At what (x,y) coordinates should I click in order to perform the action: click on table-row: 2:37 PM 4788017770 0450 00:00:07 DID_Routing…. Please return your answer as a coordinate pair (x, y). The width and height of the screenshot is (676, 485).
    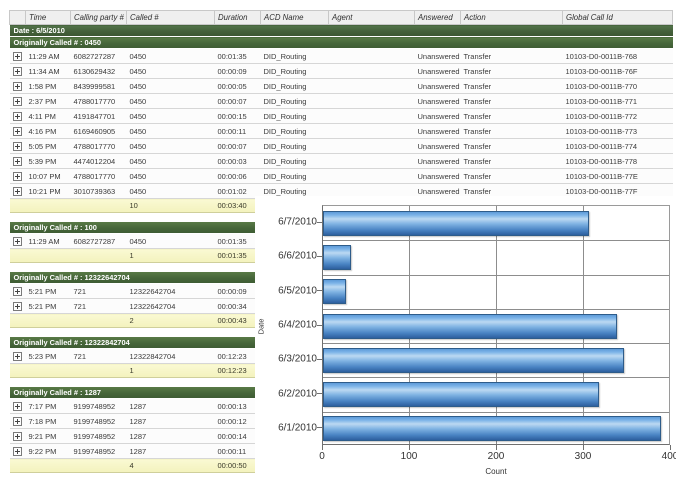
    Looking at the image, I should click on (341, 101).